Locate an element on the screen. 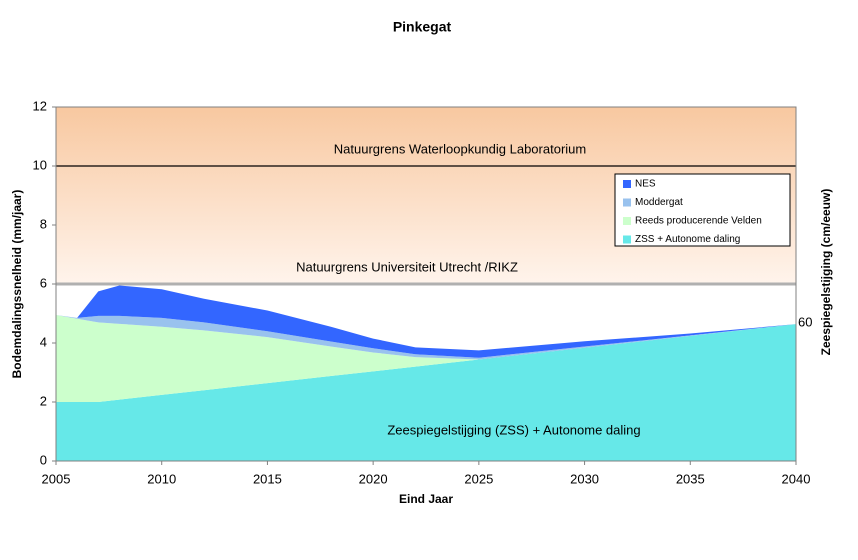  x-tick-label: 2025 is located at coordinates (478, 478).